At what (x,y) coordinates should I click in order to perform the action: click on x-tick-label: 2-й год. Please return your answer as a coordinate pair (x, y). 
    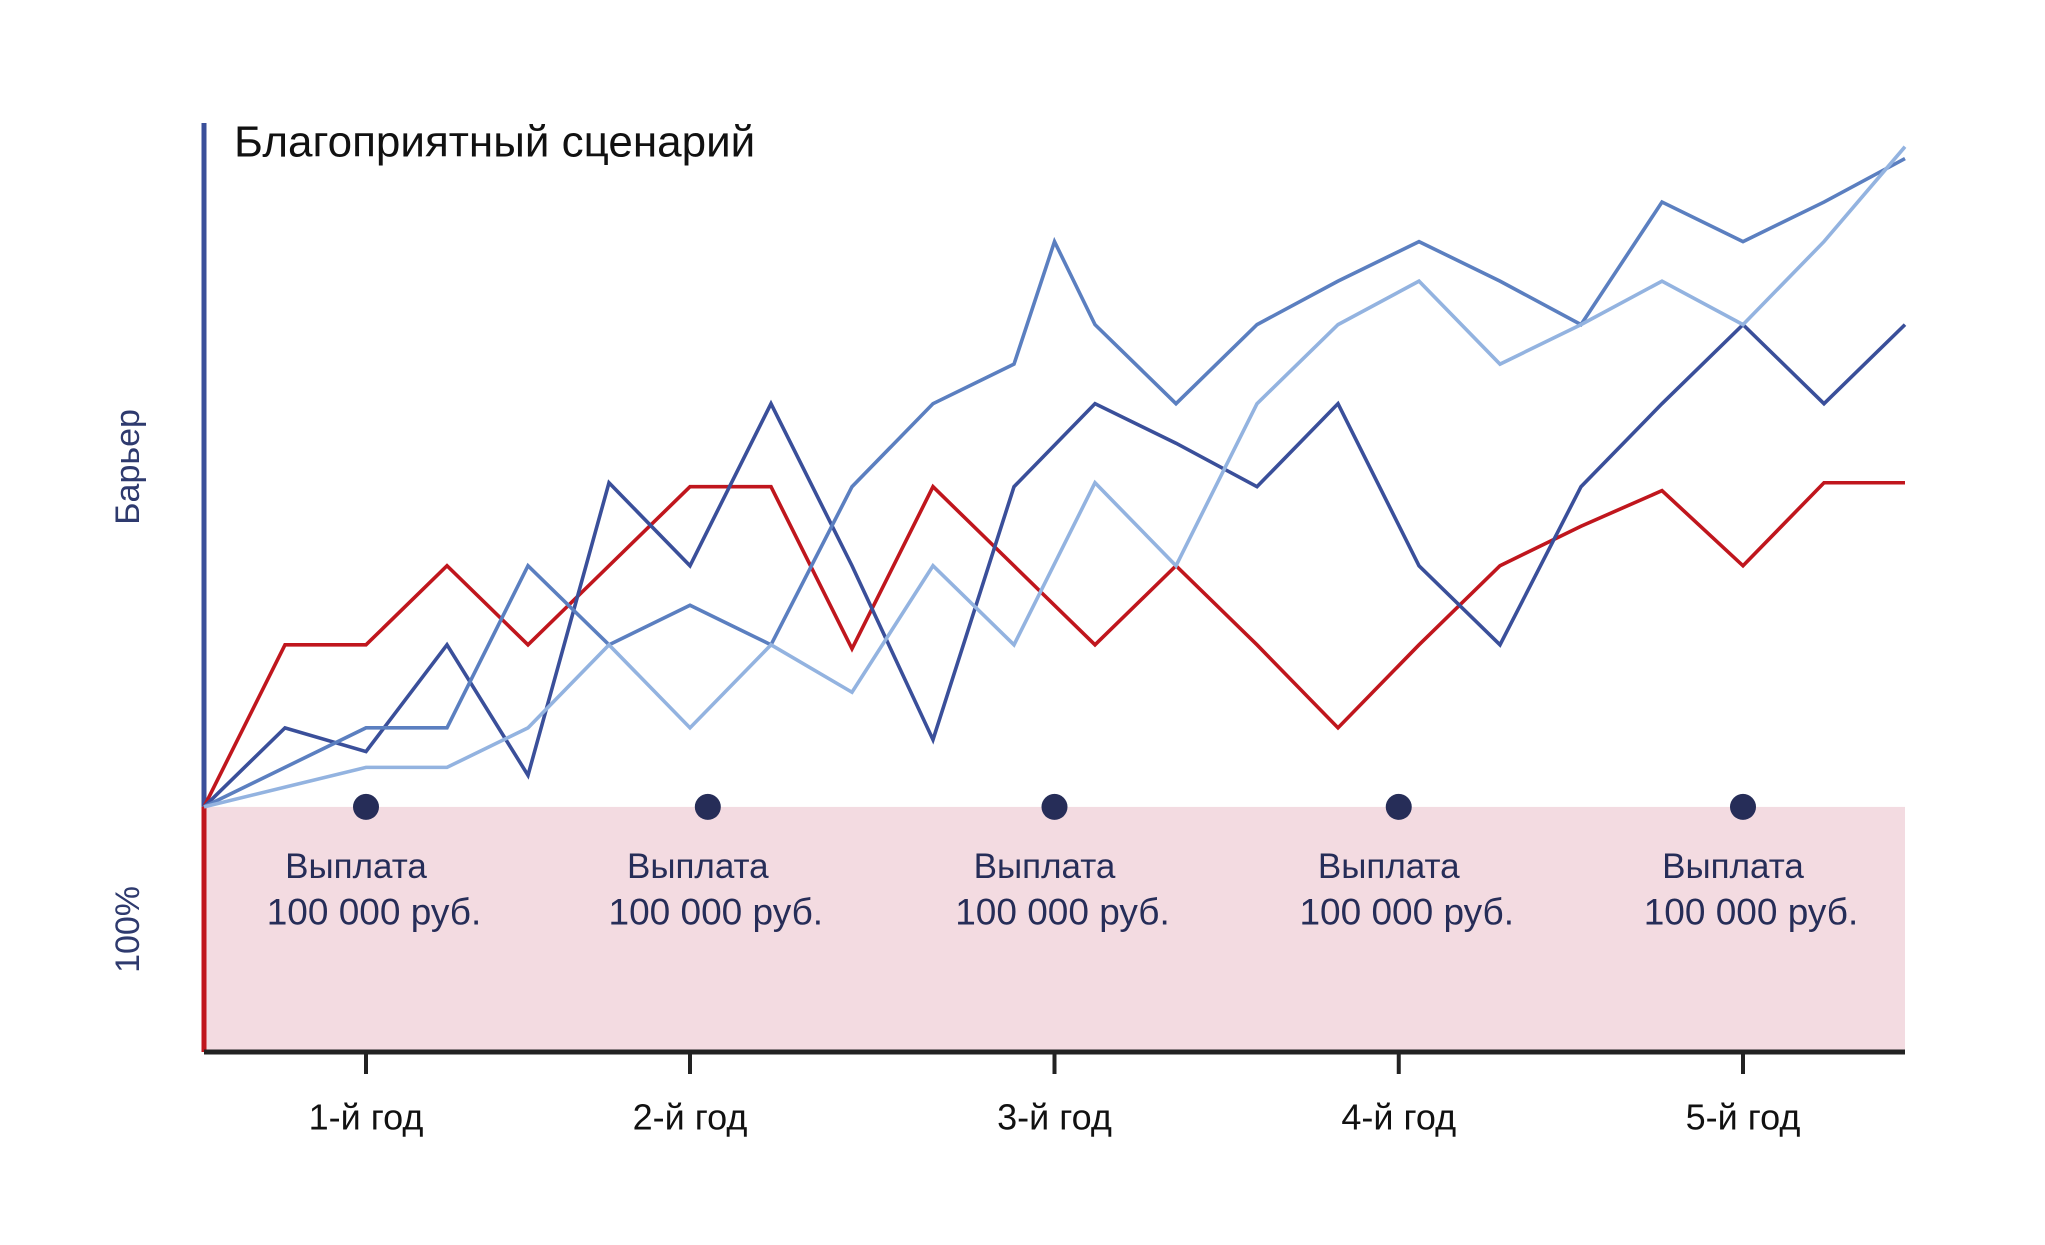
    Looking at the image, I should click on (690, 1117).